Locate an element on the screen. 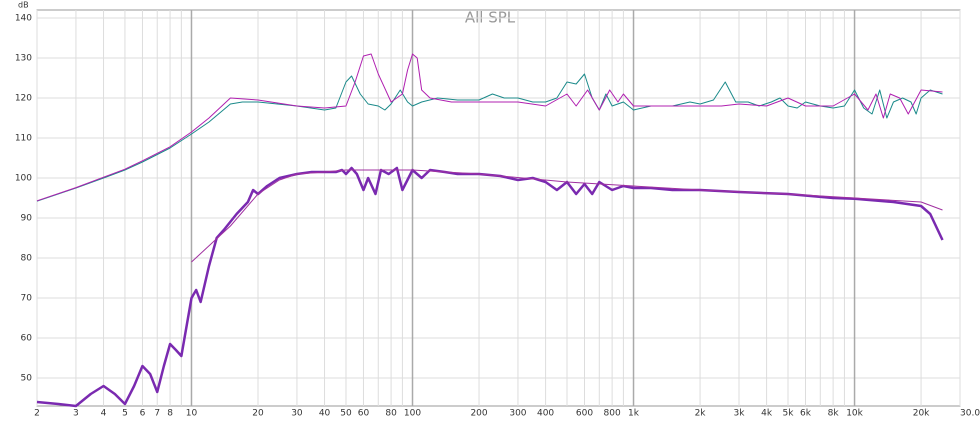 This screenshot has height=426, width=980. x-tick-label: 5k is located at coordinates (789, 414).